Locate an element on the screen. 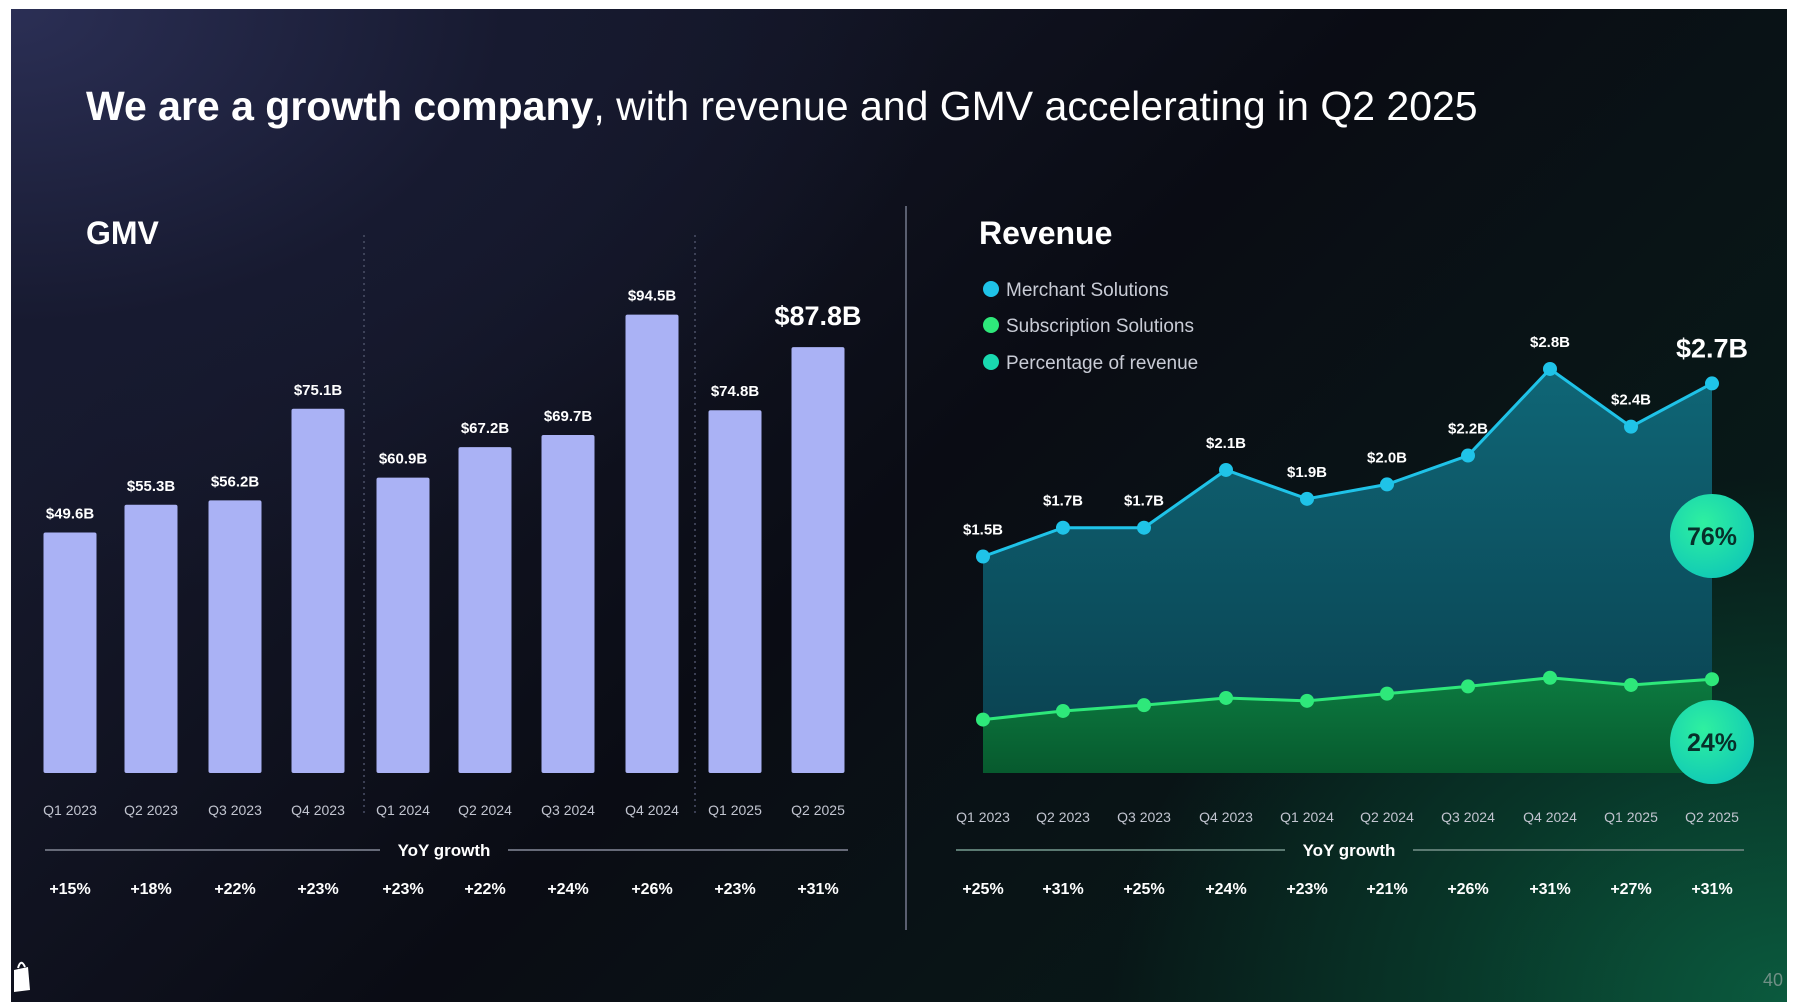 The width and height of the screenshot is (1796, 1006). revenue-data-label: $2.8B is located at coordinates (1550, 342).